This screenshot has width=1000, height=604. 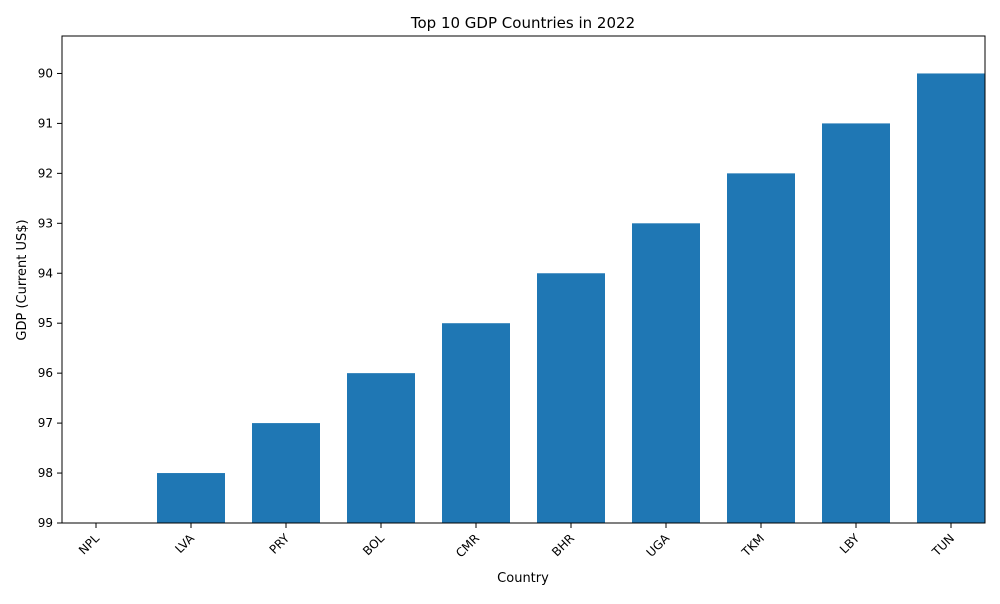 What do you see at coordinates (761, 348) in the screenshot?
I see `bar-tkm` at bounding box center [761, 348].